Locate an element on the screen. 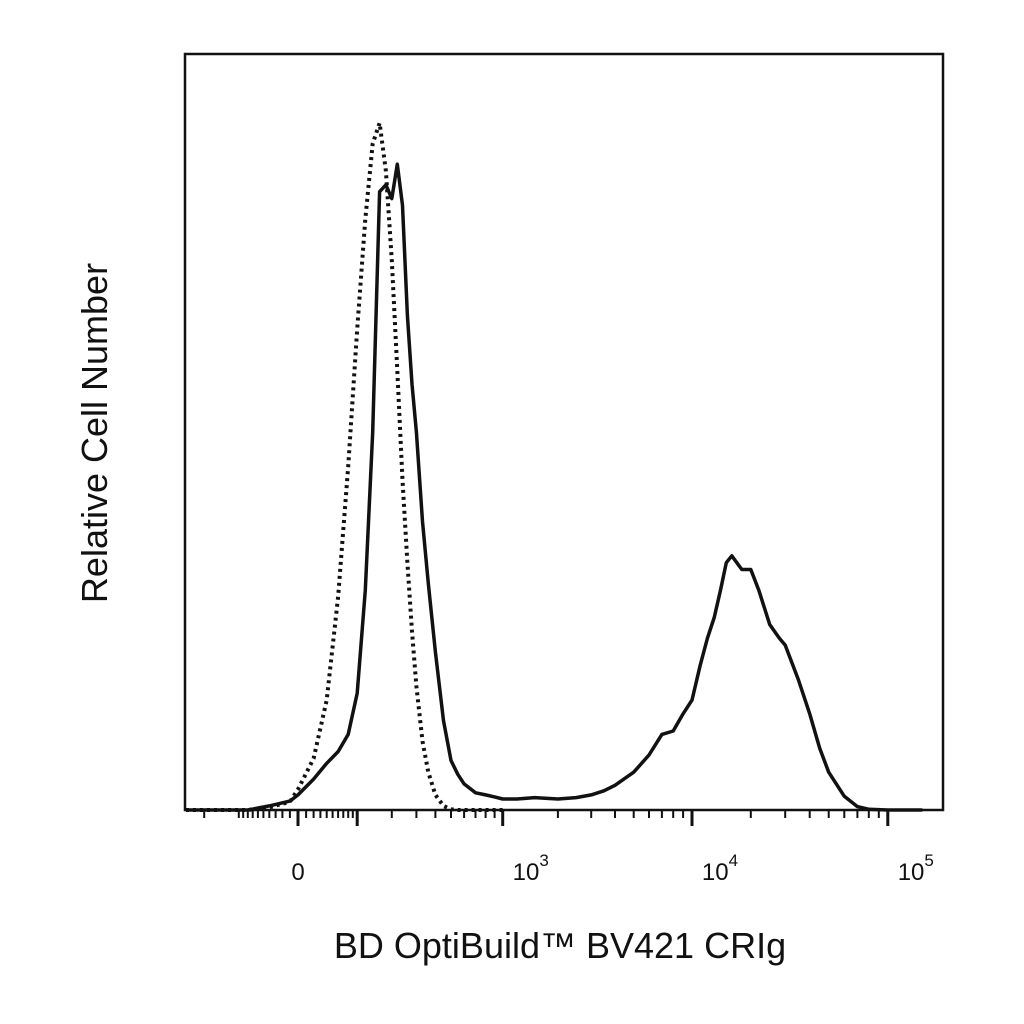 This screenshot has width=1024, height=1024. x-tick-label: 10³ is located at coordinates (531, 868).